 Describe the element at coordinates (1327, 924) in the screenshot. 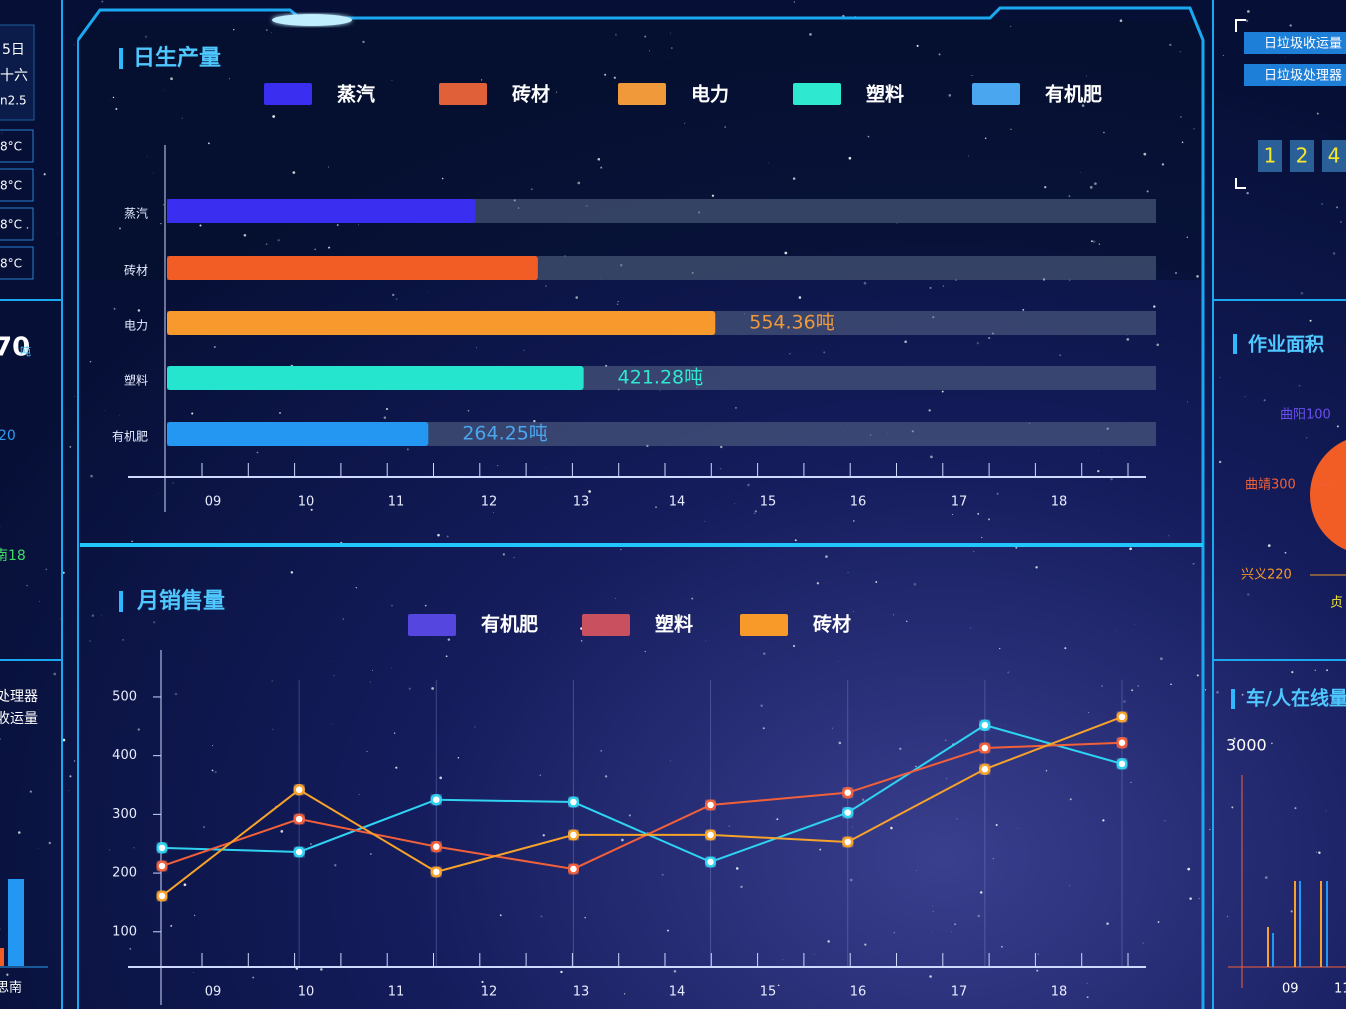

I see `online-bar` at that location.